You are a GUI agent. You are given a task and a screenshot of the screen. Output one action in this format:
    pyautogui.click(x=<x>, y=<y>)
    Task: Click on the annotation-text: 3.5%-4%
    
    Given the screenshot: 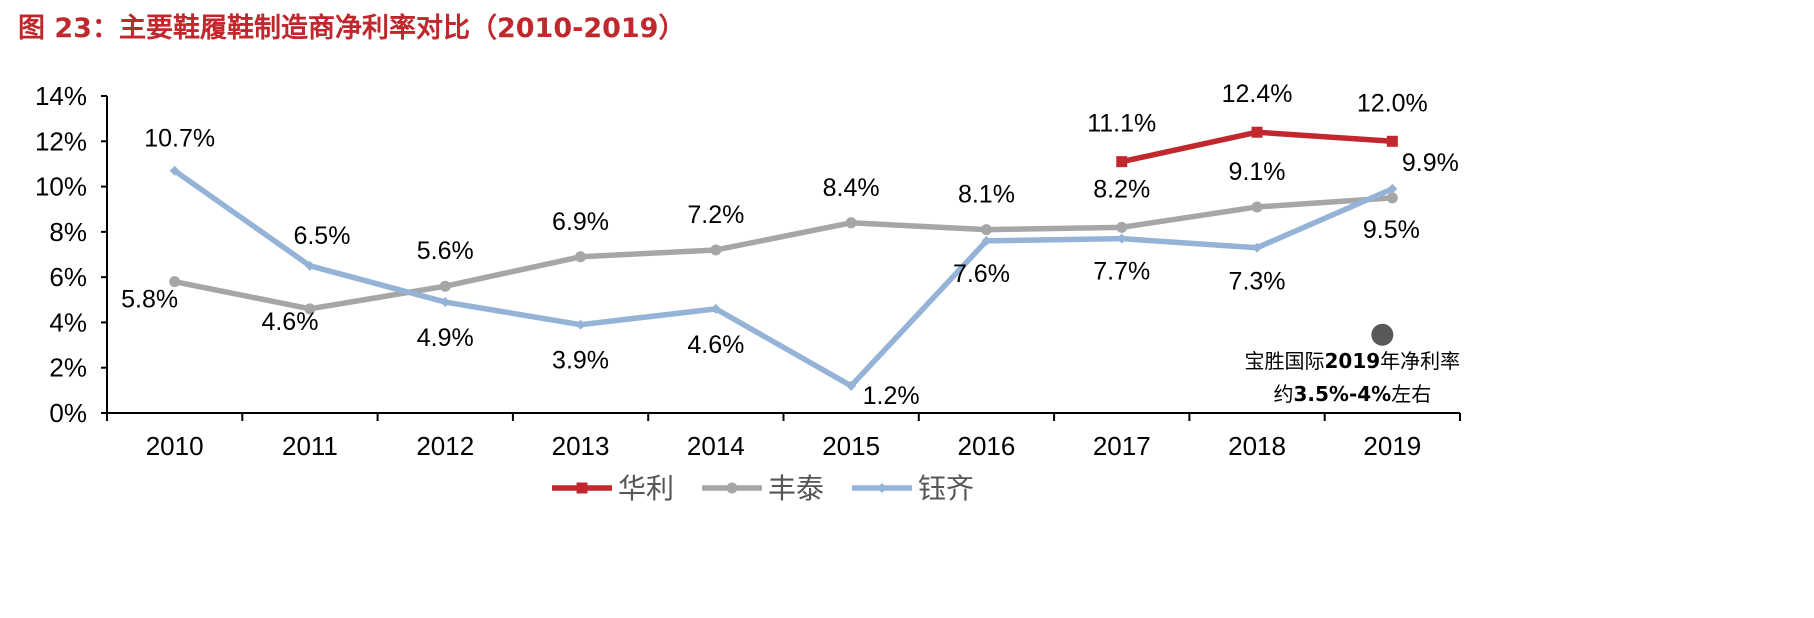 What is the action you would take?
    pyautogui.click(x=1342, y=394)
    